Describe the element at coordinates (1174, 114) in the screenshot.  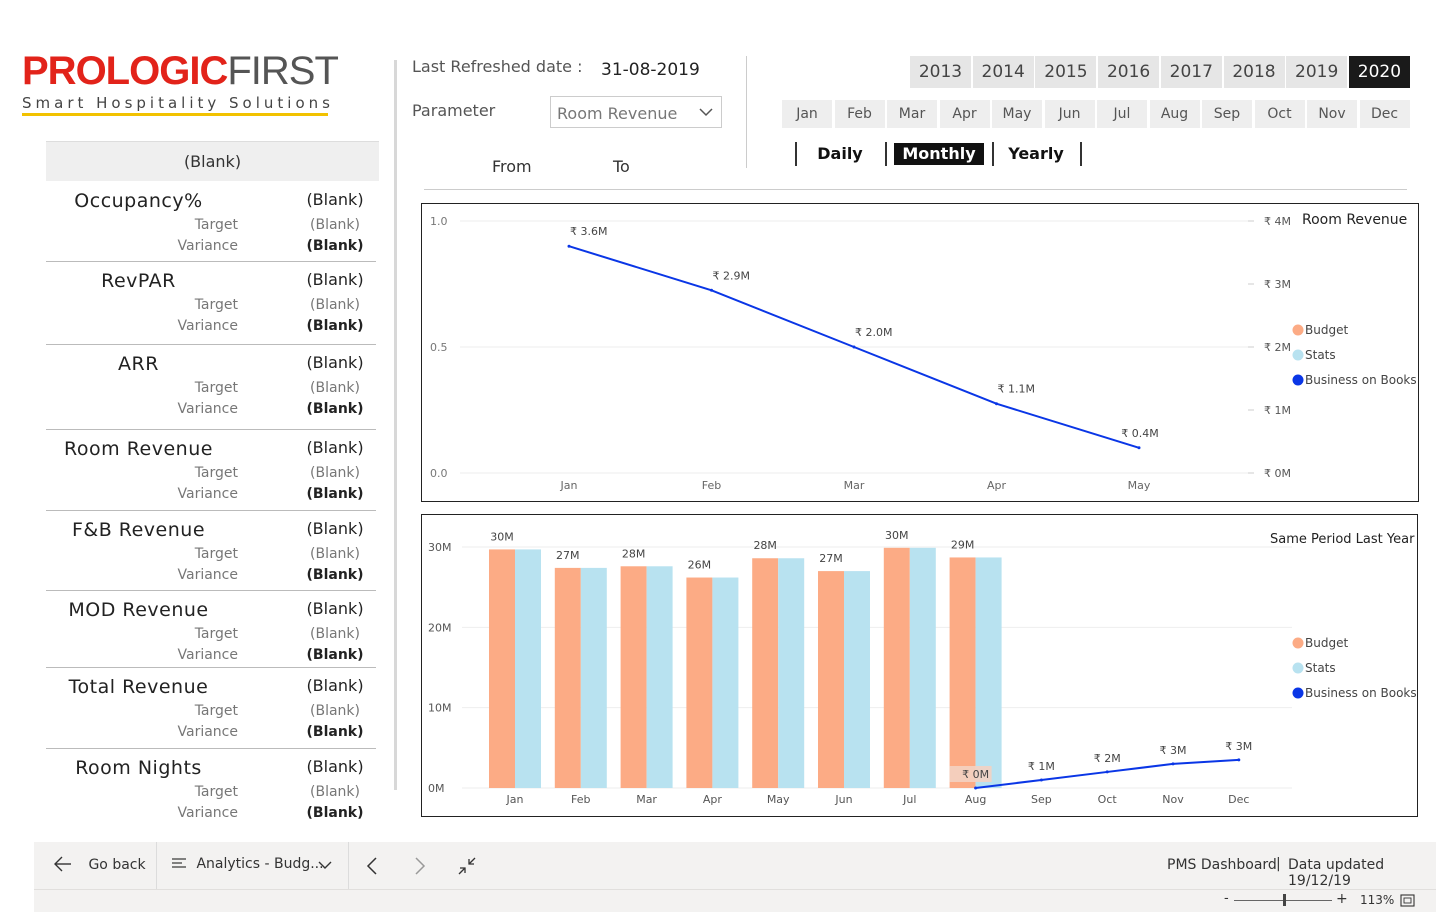
I see `month-button-aug: Aug` at that location.